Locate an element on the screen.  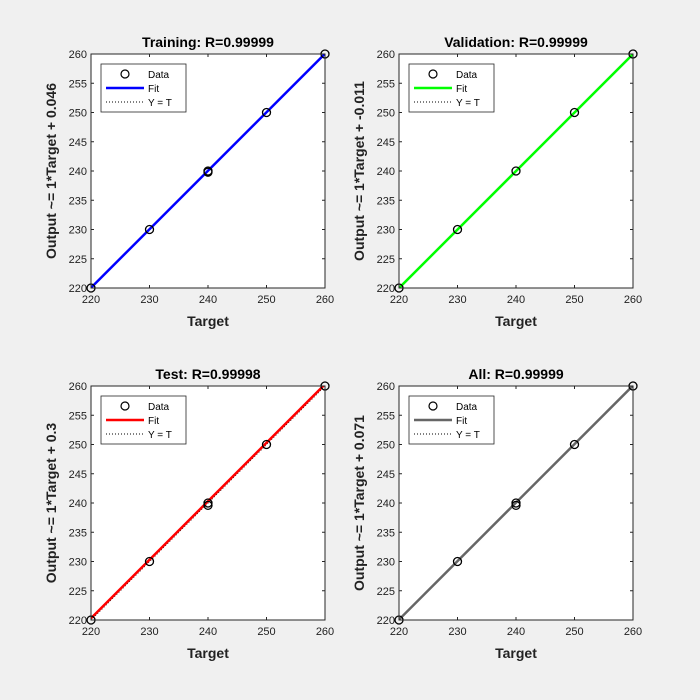
y-axis-label: Output ~= 1*Target + -0.011 is located at coordinates (359, 171).